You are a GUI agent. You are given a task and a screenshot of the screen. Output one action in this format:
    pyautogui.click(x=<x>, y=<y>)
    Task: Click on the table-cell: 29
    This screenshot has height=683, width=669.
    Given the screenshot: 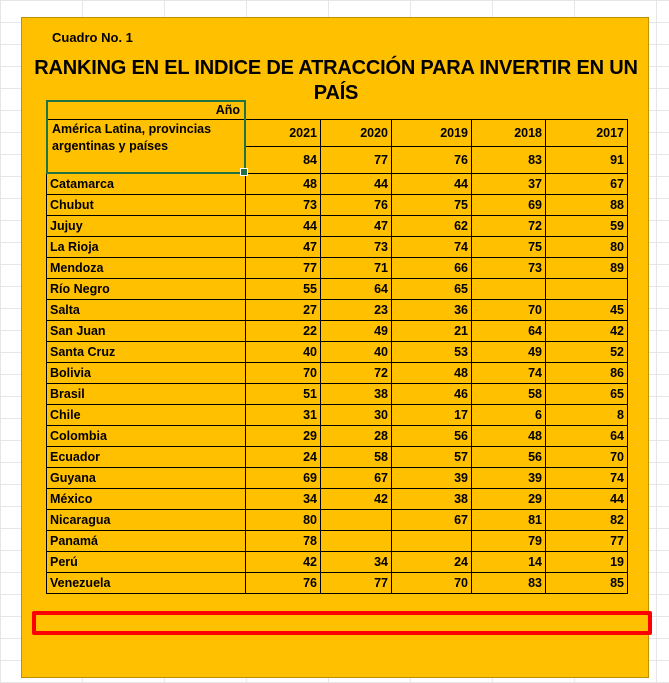 What is the action you would take?
    pyautogui.click(x=508, y=499)
    